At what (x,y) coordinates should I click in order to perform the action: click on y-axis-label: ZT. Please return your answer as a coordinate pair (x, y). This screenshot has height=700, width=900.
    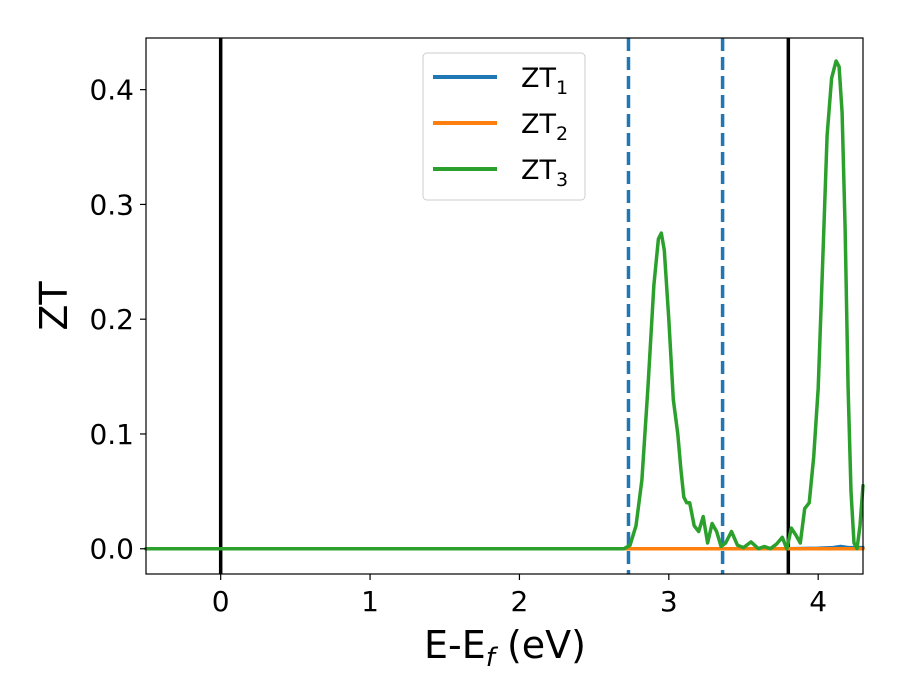
    Looking at the image, I should click on (54, 306).